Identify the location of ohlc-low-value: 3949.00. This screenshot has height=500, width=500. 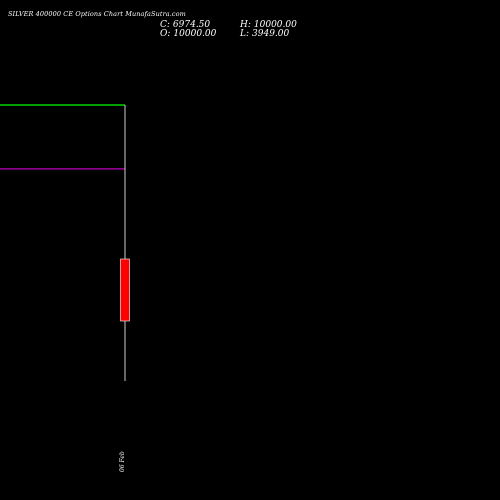
(271, 34).